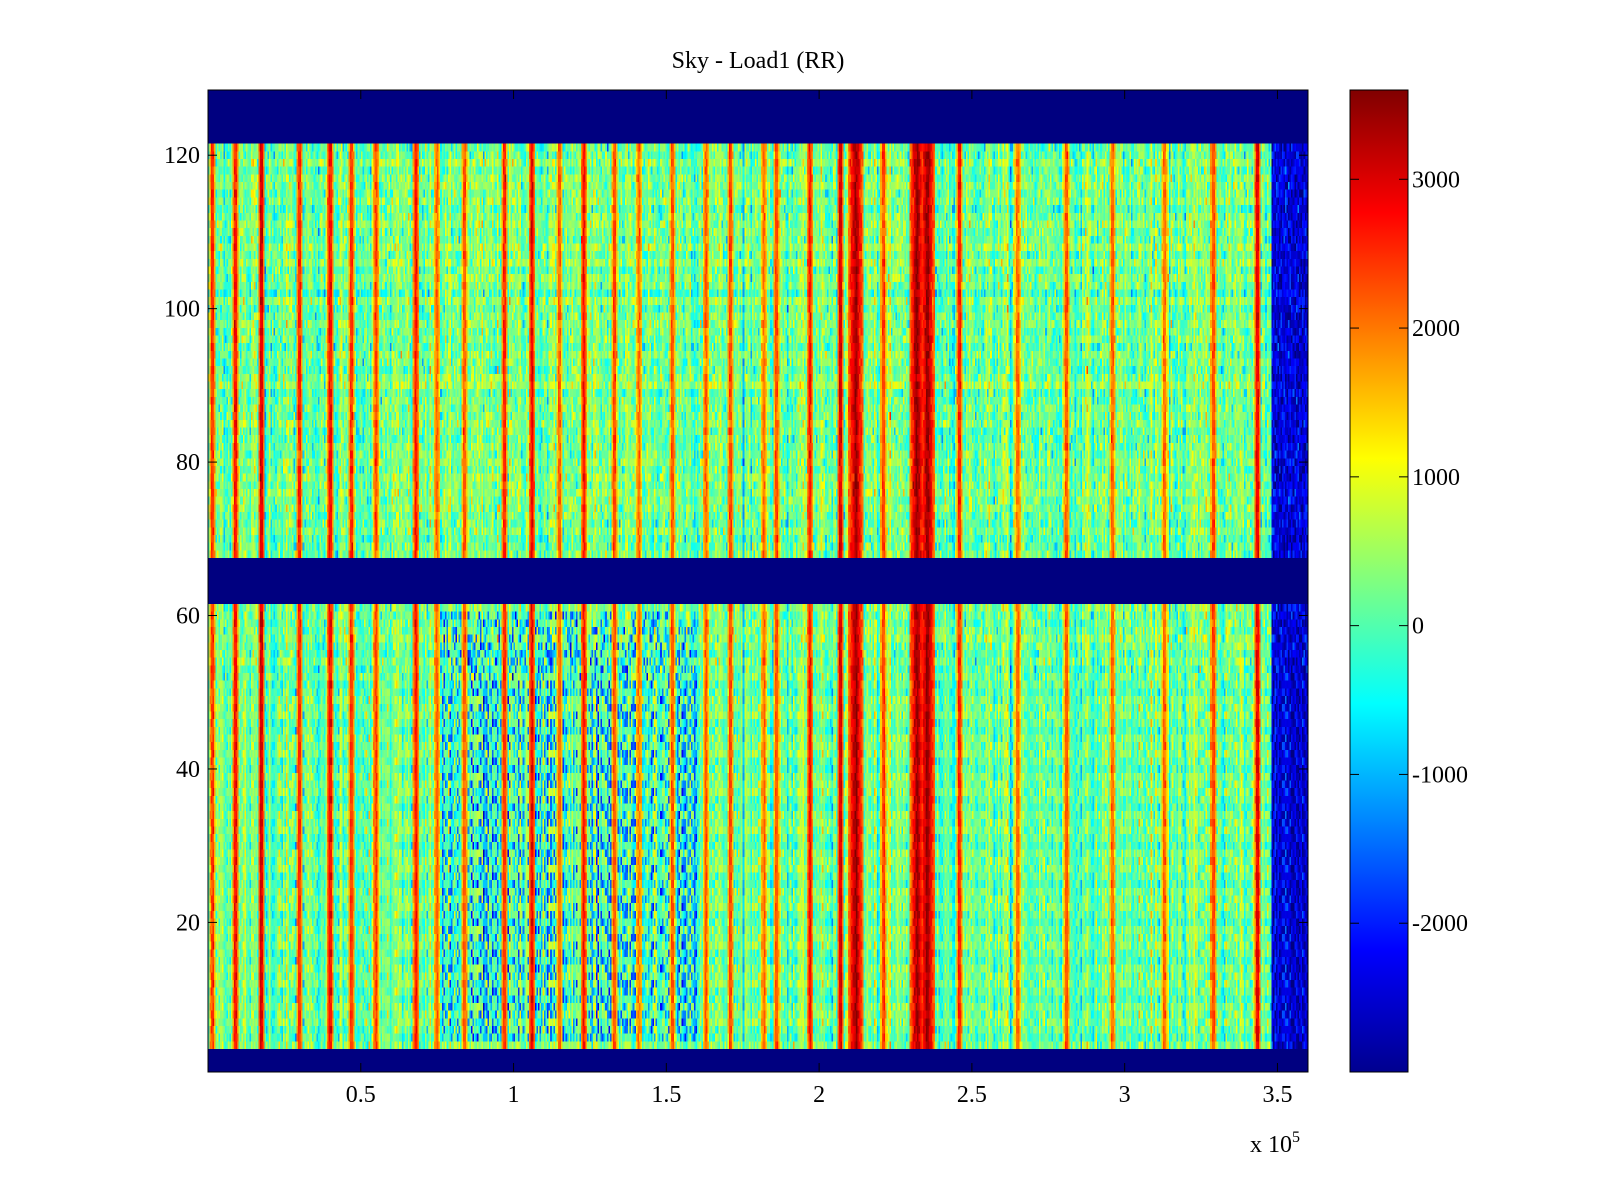 This screenshot has height=1200, width=1600. What do you see at coordinates (1271, 1145) in the screenshot?
I see `x-exponent-base: x 10` at bounding box center [1271, 1145].